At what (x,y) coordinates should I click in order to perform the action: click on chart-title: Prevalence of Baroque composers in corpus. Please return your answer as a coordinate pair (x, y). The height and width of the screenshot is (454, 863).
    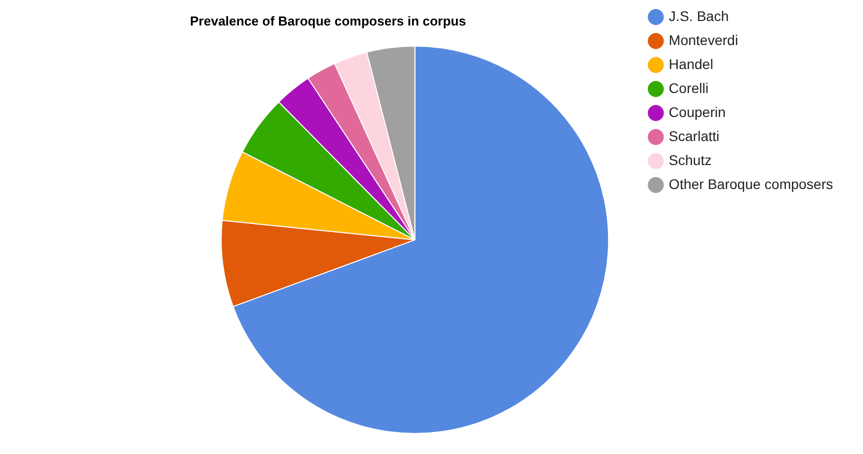
    Looking at the image, I should click on (328, 20).